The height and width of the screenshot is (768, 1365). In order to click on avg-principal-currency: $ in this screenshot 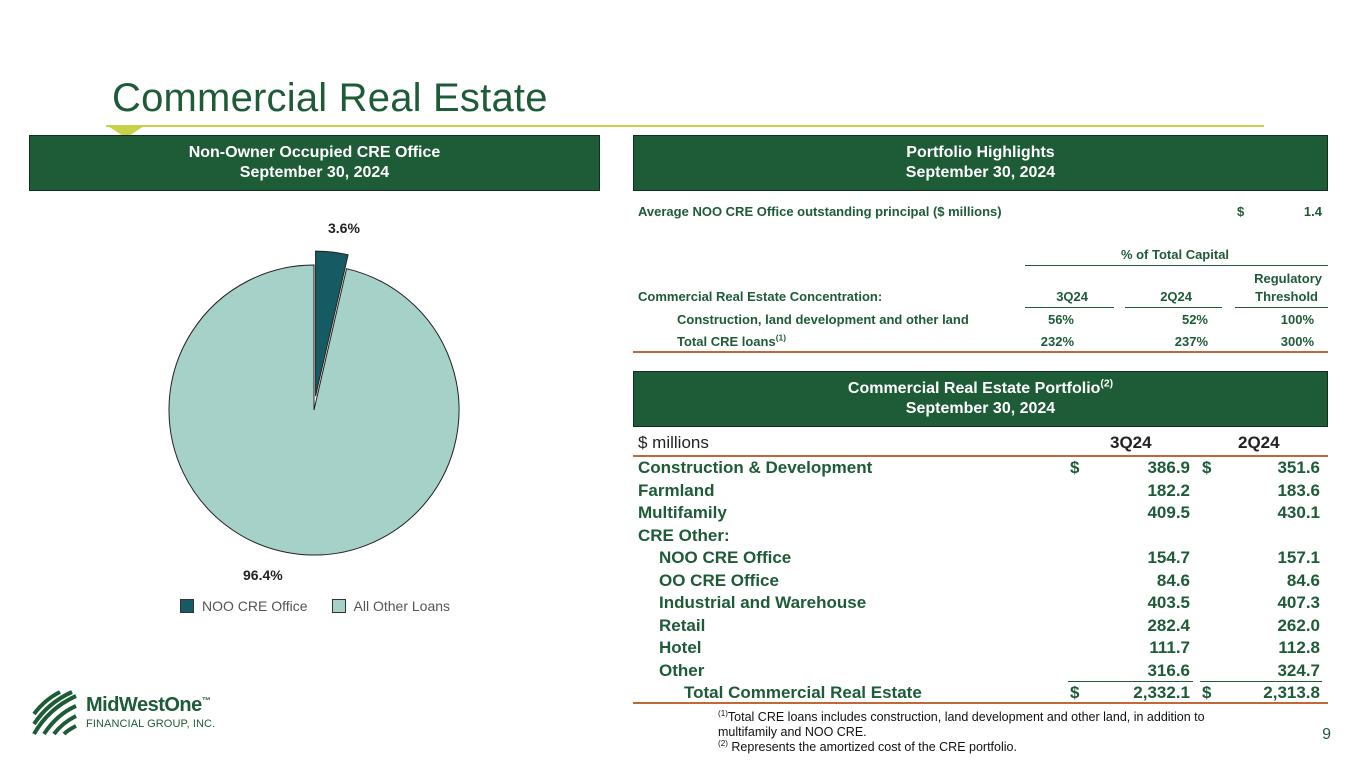, I will do `click(1241, 211)`.